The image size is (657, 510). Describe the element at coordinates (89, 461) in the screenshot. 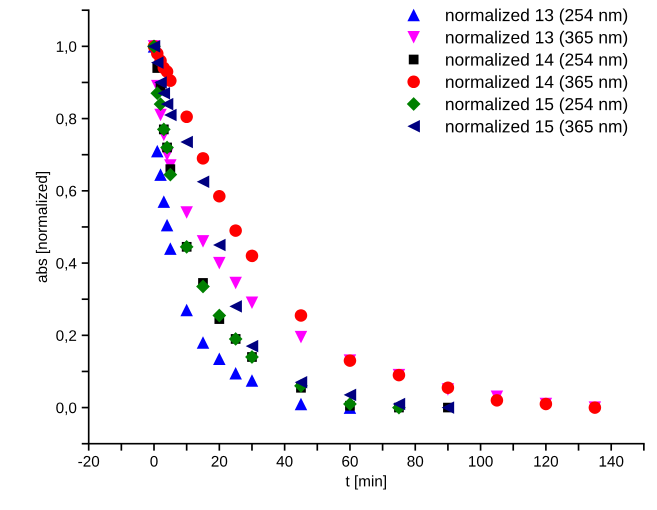

I see `x-tick-label: -20` at that location.